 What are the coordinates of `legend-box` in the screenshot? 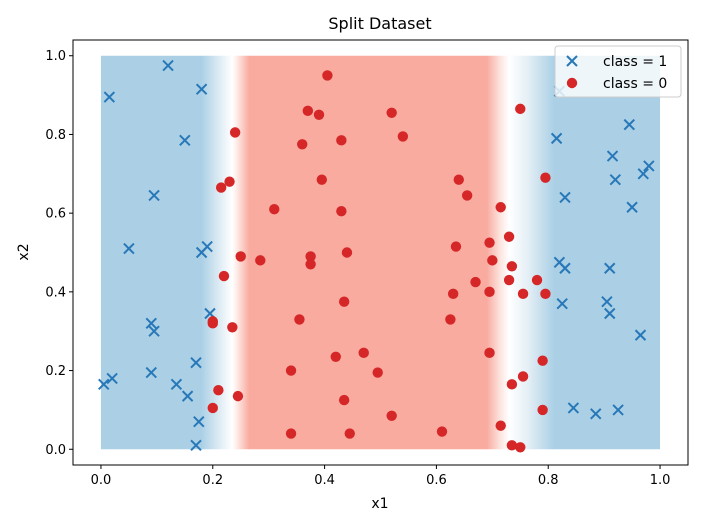 It's located at (618, 71).